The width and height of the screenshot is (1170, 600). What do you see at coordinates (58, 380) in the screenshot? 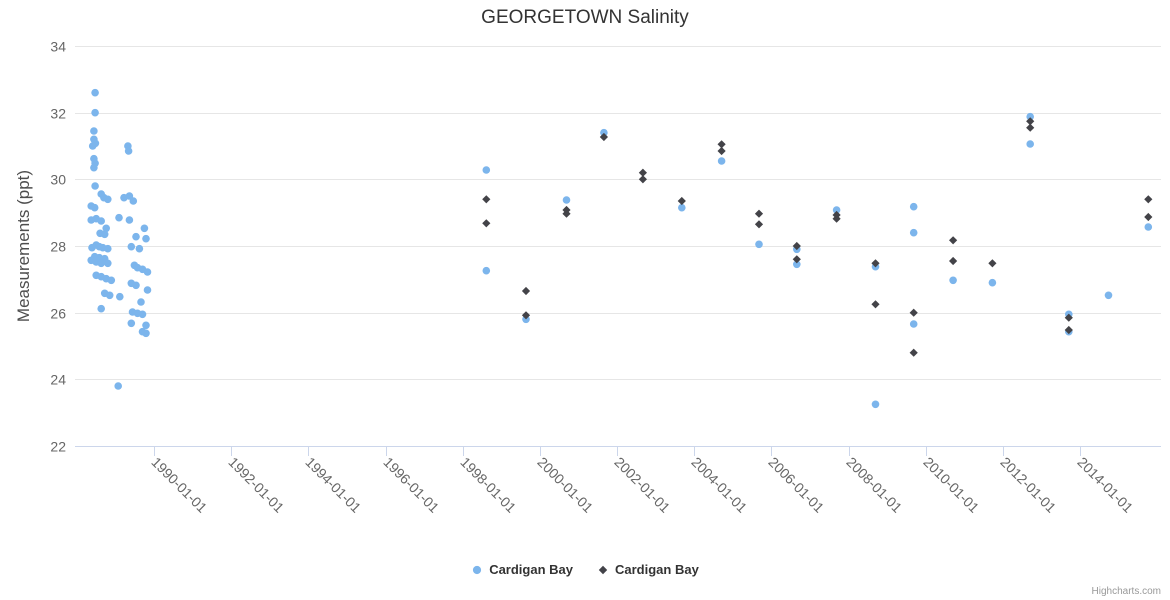
I see `y-axis-label: 24` at bounding box center [58, 380].